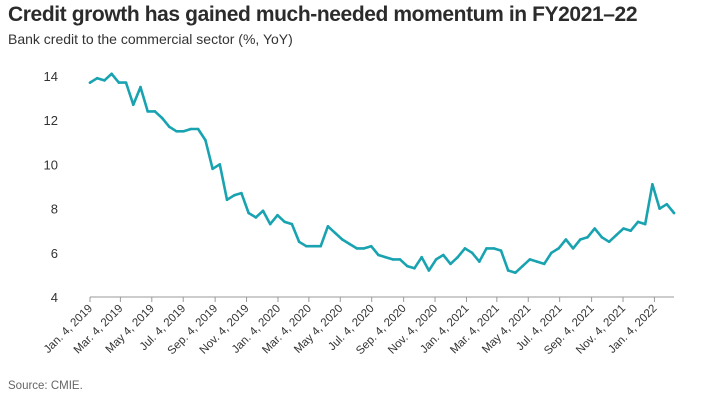  I want to click on y-tick-label: 8, so click(54, 209).